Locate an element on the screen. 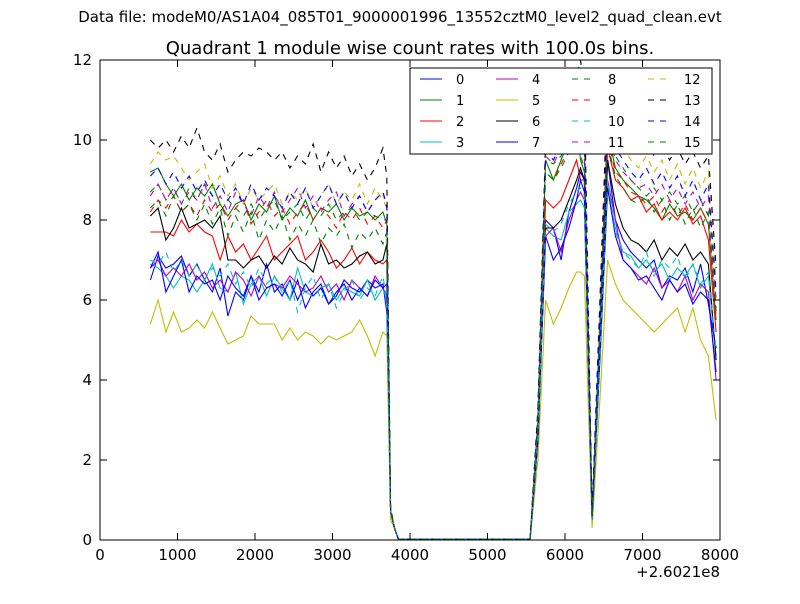 This screenshot has width=800, height=604. legend-label: 14 is located at coordinates (692, 122).